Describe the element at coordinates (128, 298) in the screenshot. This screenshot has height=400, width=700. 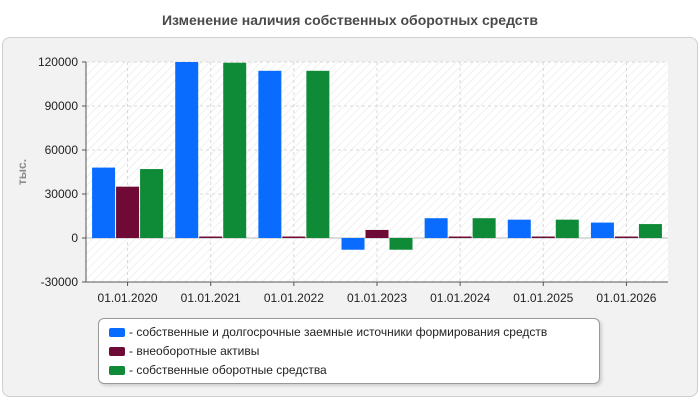
I see `x-tick-label: 01.01.2020` at that location.